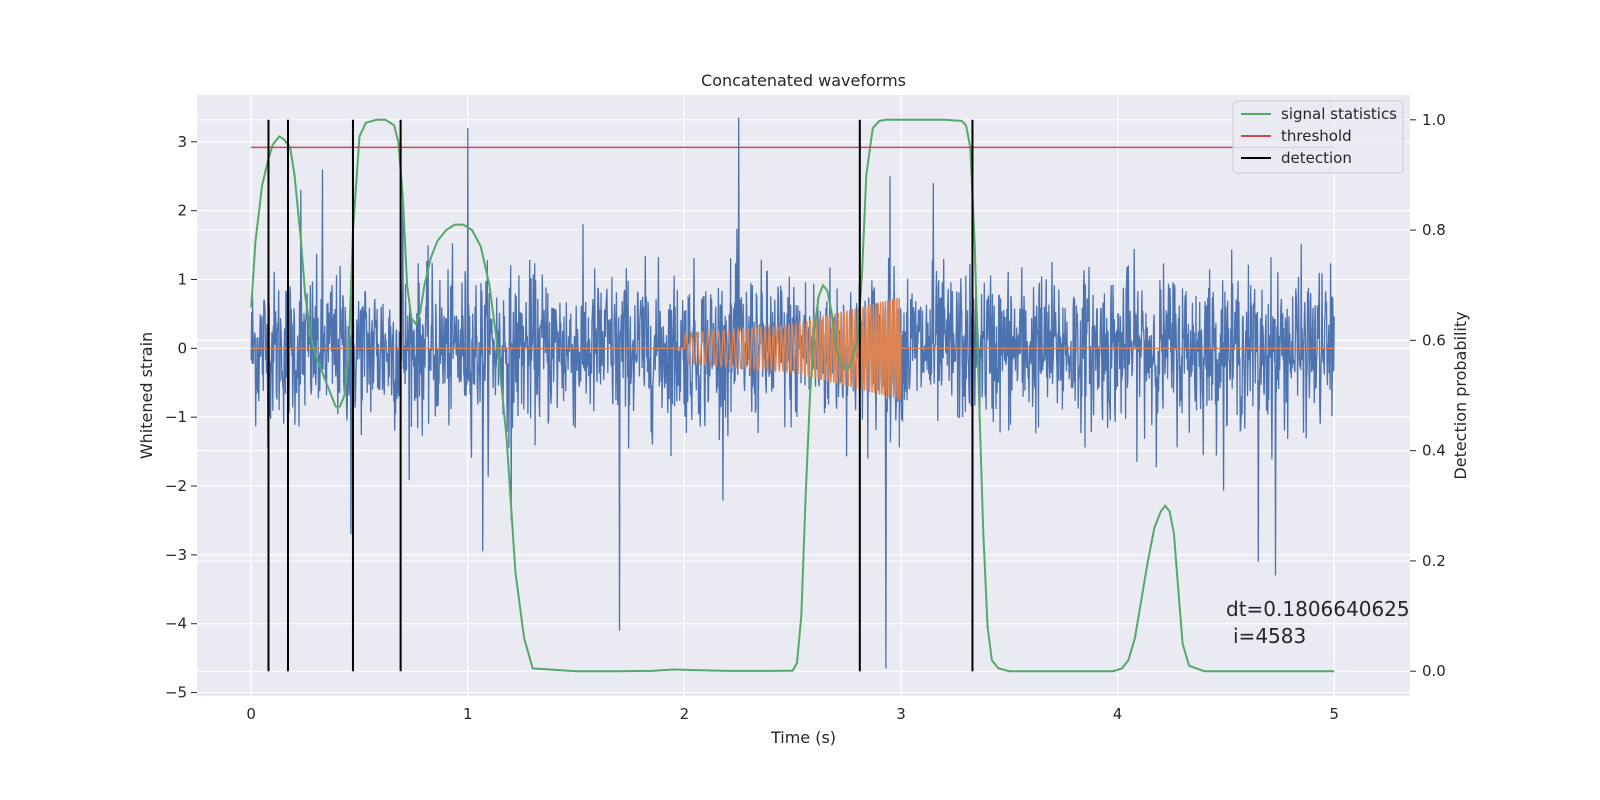 Image resolution: width=1600 pixels, height=800 pixels. What do you see at coordinates (176, 693) in the screenshot?
I see `y-tick-label: −5` at bounding box center [176, 693].